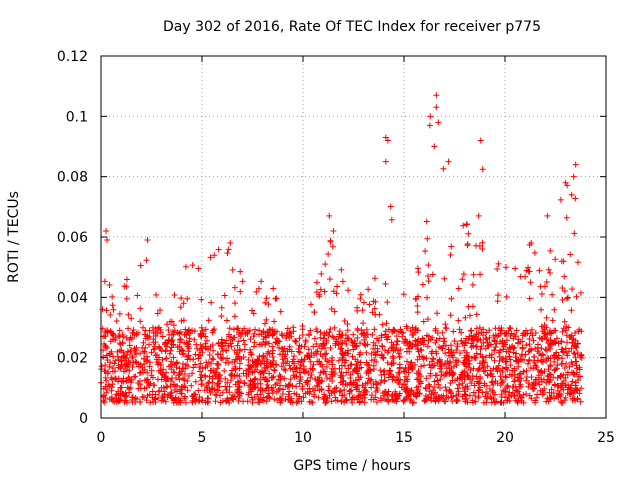  What do you see at coordinates (72, 238) in the screenshot?
I see `y-tick-labels: 0 0.02 0.04 0.06 0.08 0.1 0.12` at bounding box center [72, 238].